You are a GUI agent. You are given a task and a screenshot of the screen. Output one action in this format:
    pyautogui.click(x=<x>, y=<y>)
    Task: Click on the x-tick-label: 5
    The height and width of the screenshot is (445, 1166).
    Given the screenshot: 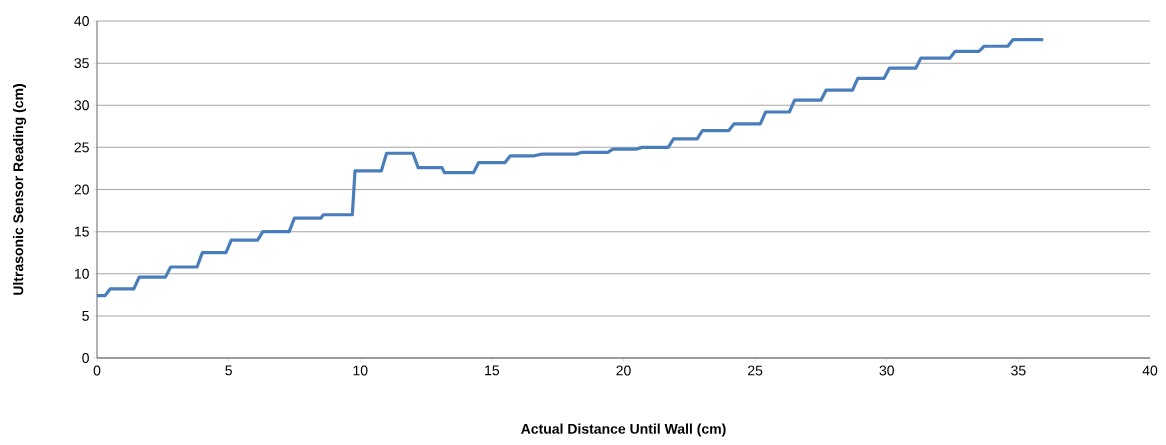 What is the action you would take?
    pyautogui.click(x=228, y=370)
    